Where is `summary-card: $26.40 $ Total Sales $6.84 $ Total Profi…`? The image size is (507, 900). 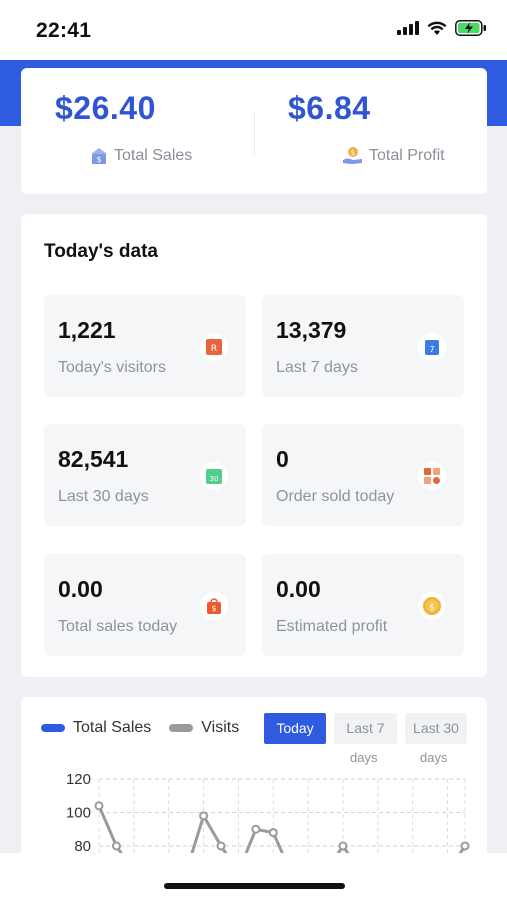
summary-card: $26.40 $ Total Sales $6.84 $ Total Profi… is located at coordinates (254, 131).